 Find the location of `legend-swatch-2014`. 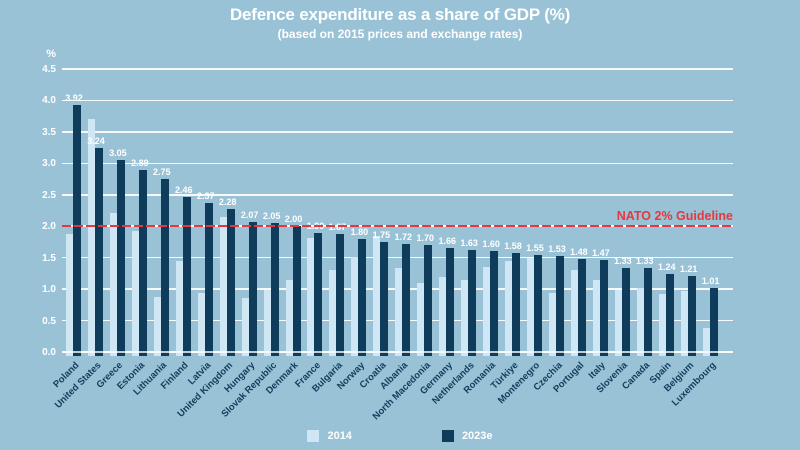

legend-swatch-2014 is located at coordinates (313, 436).